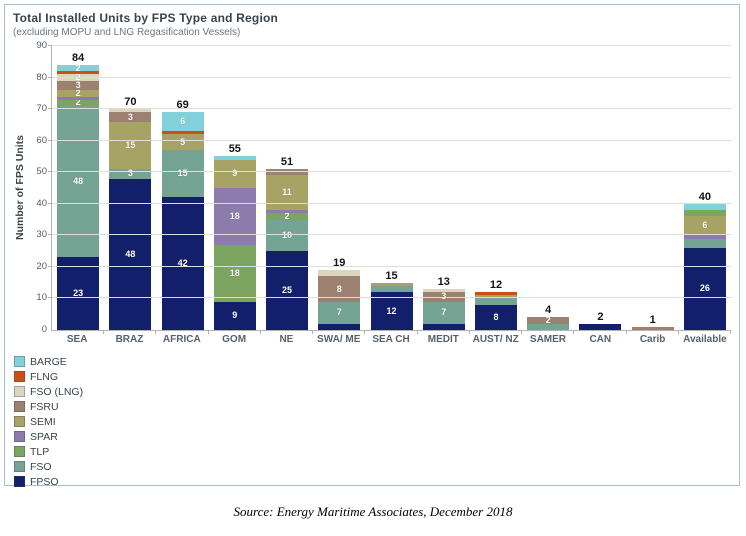 Image resolution: width=746 pixels, height=536 pixels. What do you see at coordinates (286, 339) in the screenshot?
I see `x-axis-label: NE` at bounding box center [286, 339].